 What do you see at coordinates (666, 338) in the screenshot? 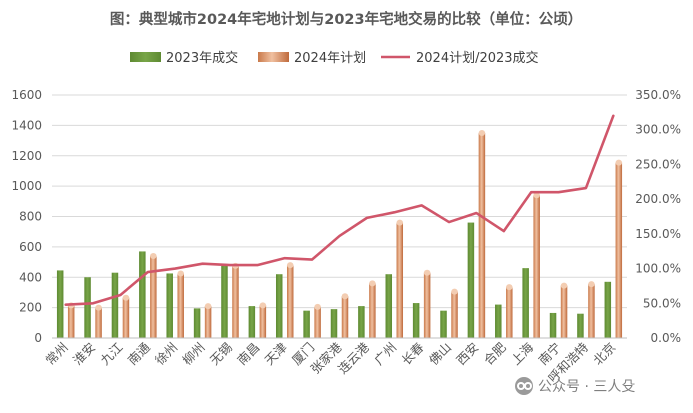
I see `y-right-tick-label: 0.0%` at bounding box center [666, 338].